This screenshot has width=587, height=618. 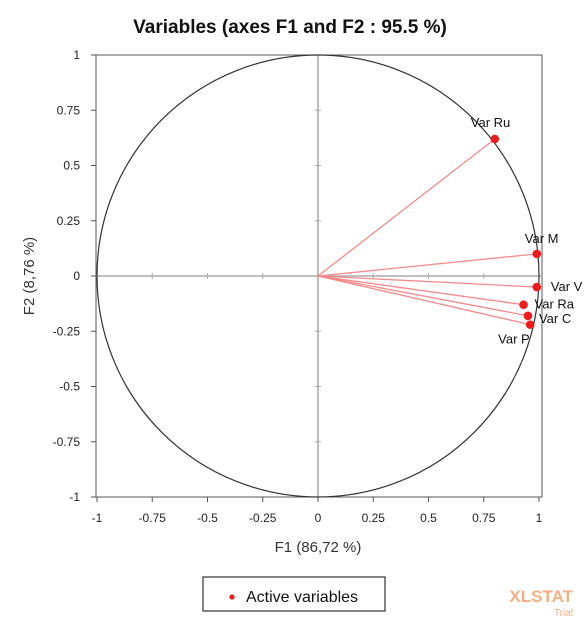 I want to click on watermark-logo: XLSTAT, so click(x=541, y=596).